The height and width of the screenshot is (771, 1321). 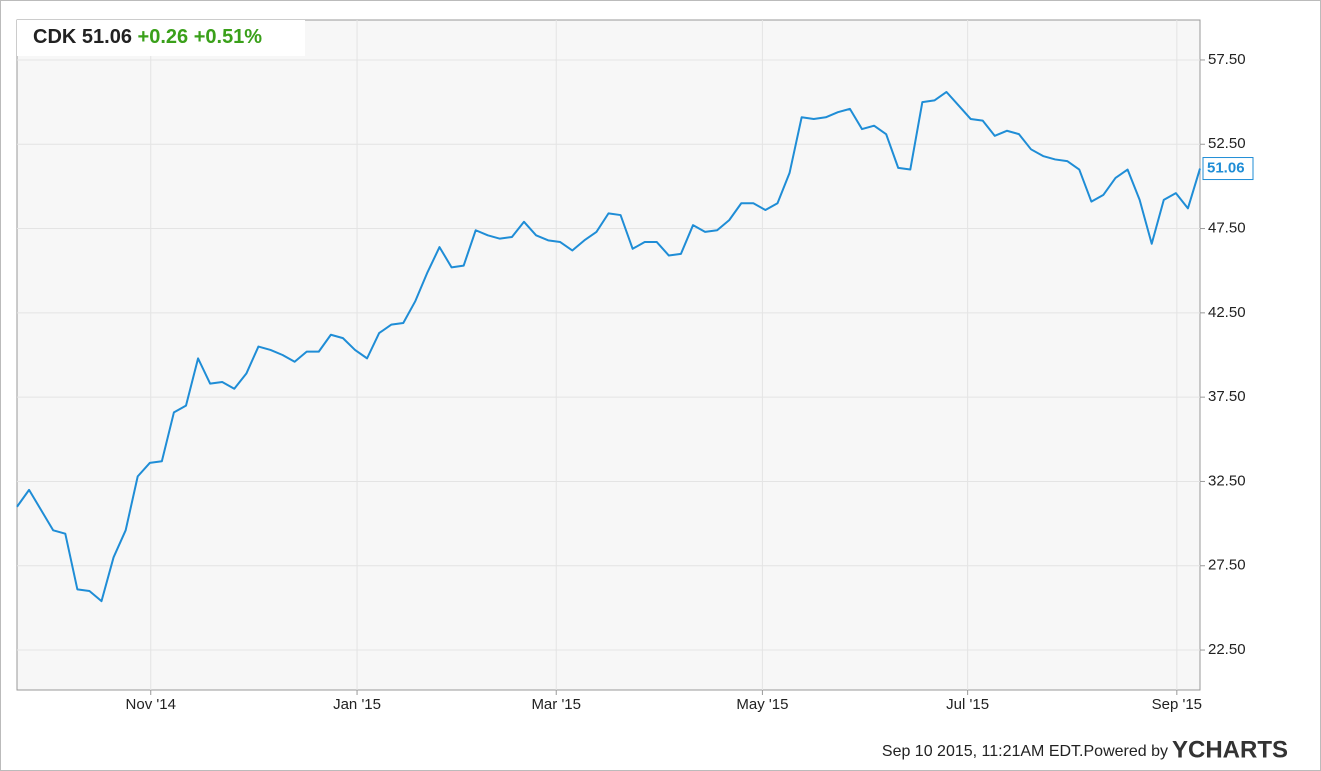 I want to click on x-tick-label: Sep '15, so click(x=1177, y=704).